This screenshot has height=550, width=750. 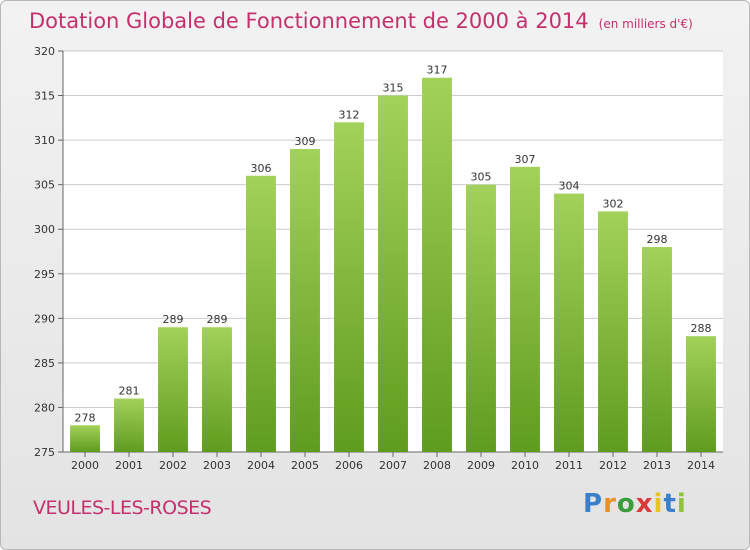 I want to click on commune-name: VEULES-LES-ROSES, so click(x=122, y=508).